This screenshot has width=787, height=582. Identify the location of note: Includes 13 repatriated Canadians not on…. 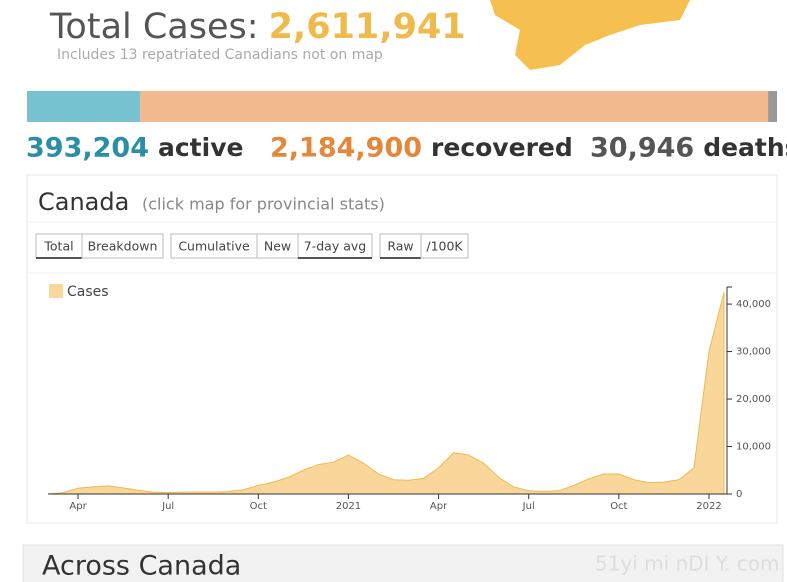
(220, 55).